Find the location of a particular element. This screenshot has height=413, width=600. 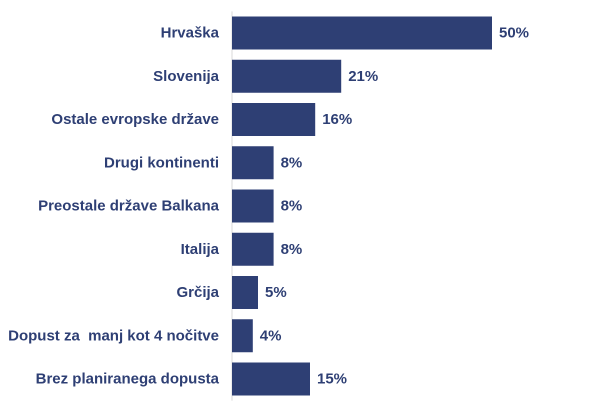

value-label: 15% is located at coordinates (332, 379).